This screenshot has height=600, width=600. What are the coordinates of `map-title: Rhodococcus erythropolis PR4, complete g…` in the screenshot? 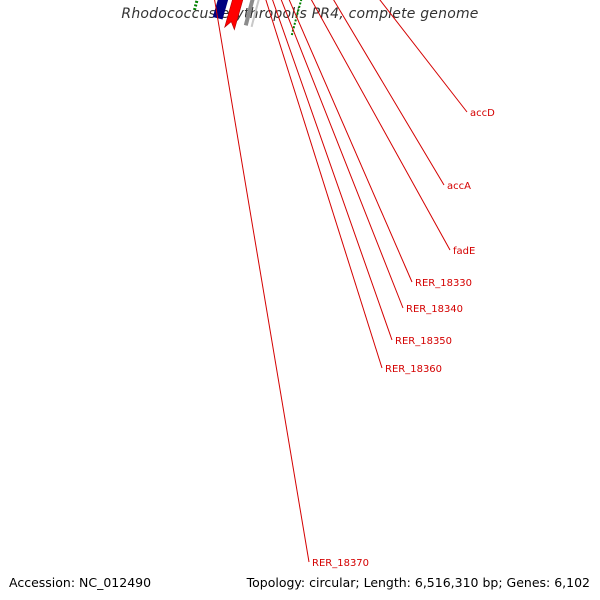 It's located at (300, 14).